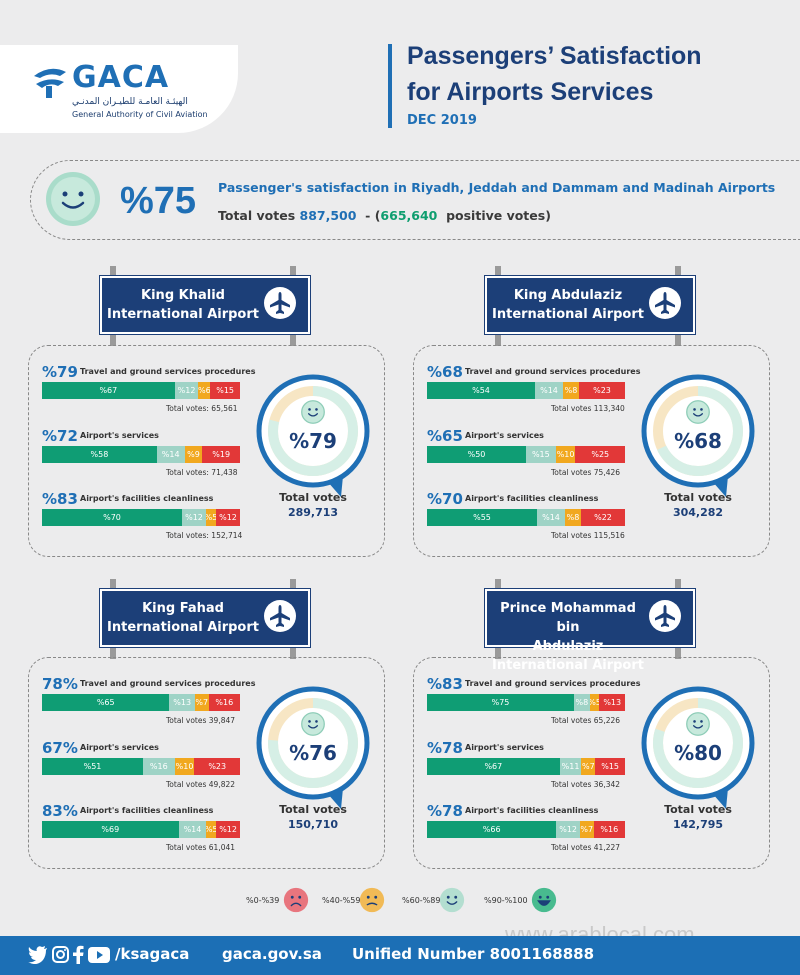 The width and height of the screenshot is (800, 975). I want to click on very-satisfied-segment: %54, so click(481, 390).